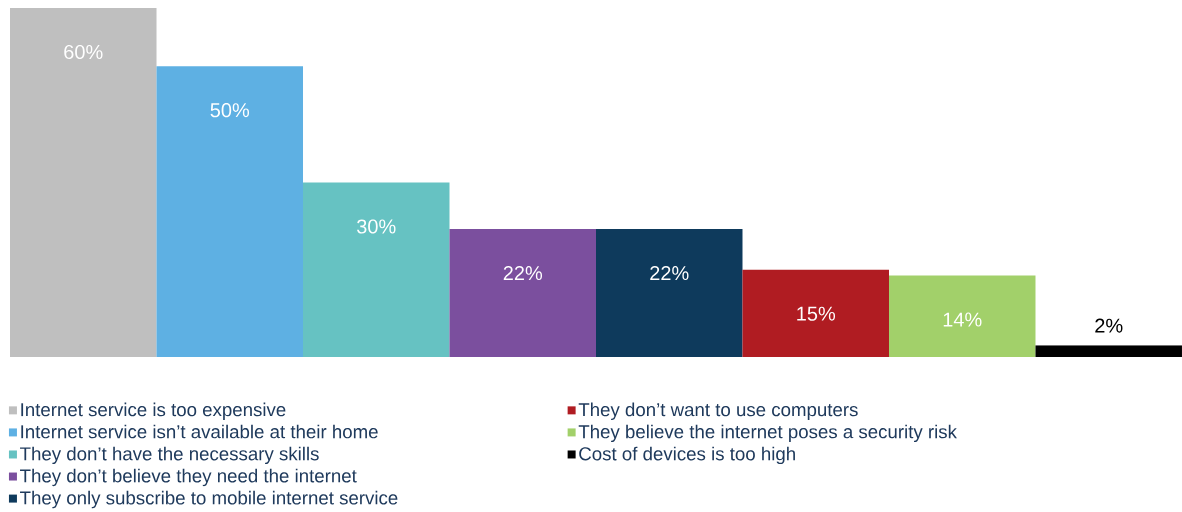  Describe the element at coordinates (199, 431) in the screenshot. I see `legend-label: Internet service isn’t available at their home` at that location.